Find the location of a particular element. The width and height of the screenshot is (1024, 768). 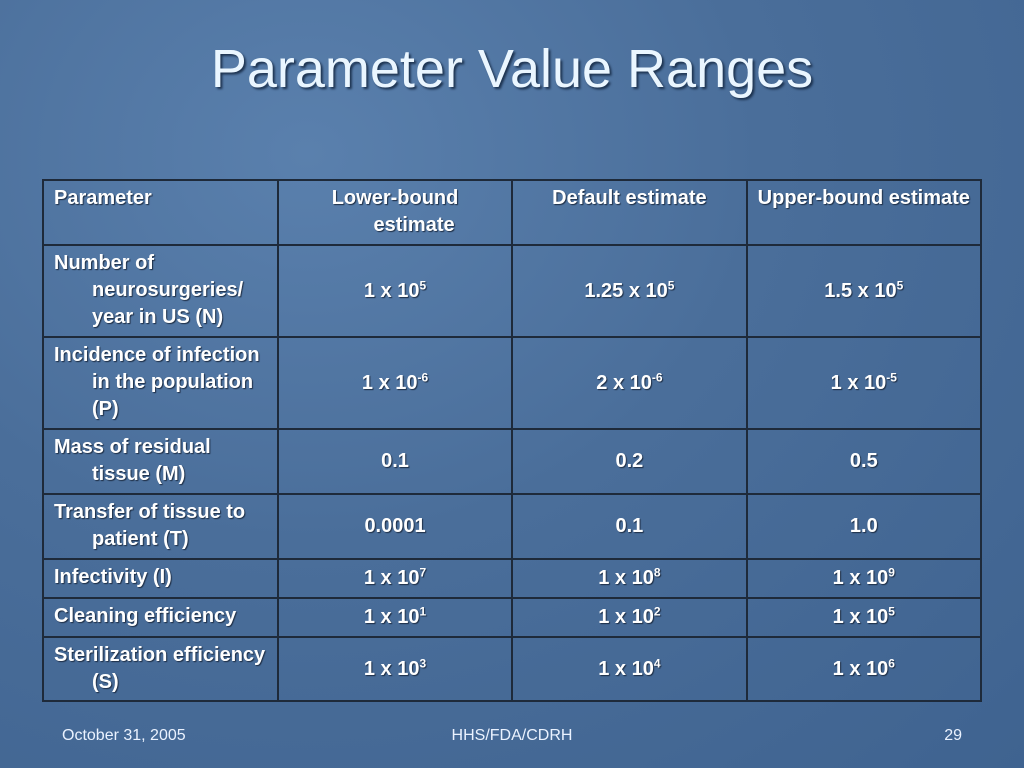

footer-org: HHS/FDA/CDRH is located at coordinates (512, 735).